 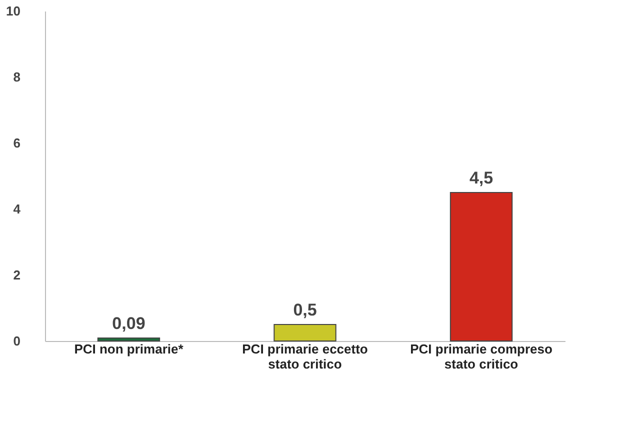 I want to click on y-tick-label: 2, so click(x=16, y=275).